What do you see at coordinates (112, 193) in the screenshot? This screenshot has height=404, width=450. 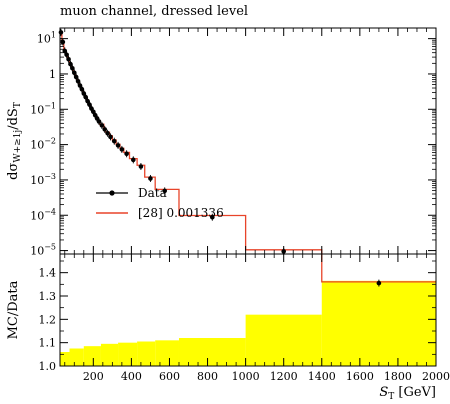 I see `legend-data-marker` at bounding box center [112, 193].